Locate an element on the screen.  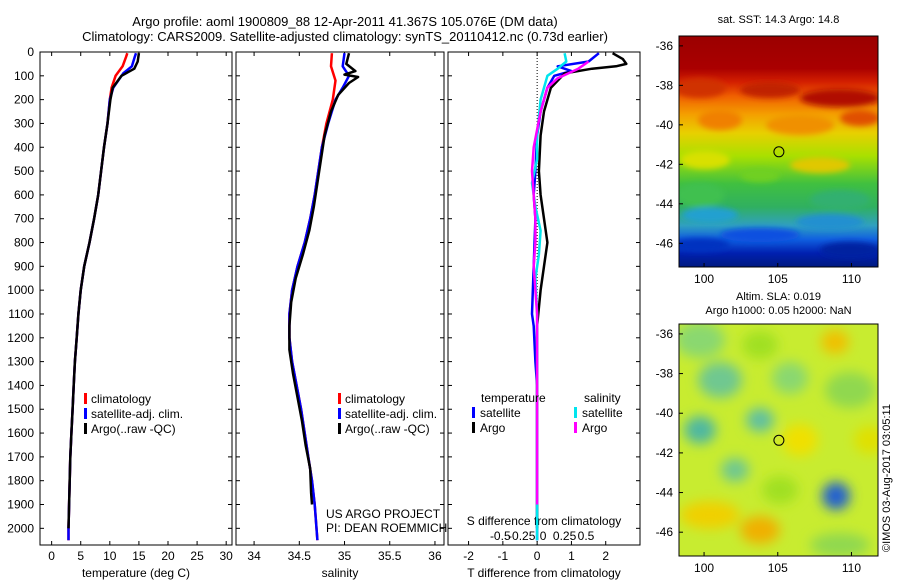
y-tick-label: 1500 is located at coordinates (20, 409).